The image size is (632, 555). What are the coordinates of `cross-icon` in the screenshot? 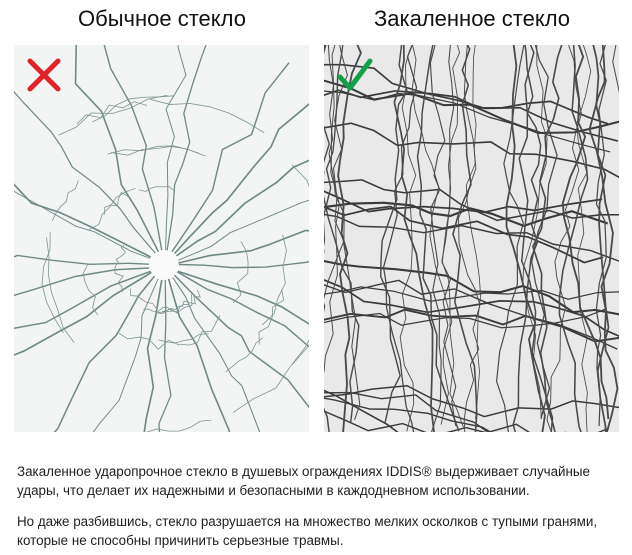 It's located at (44, 75).